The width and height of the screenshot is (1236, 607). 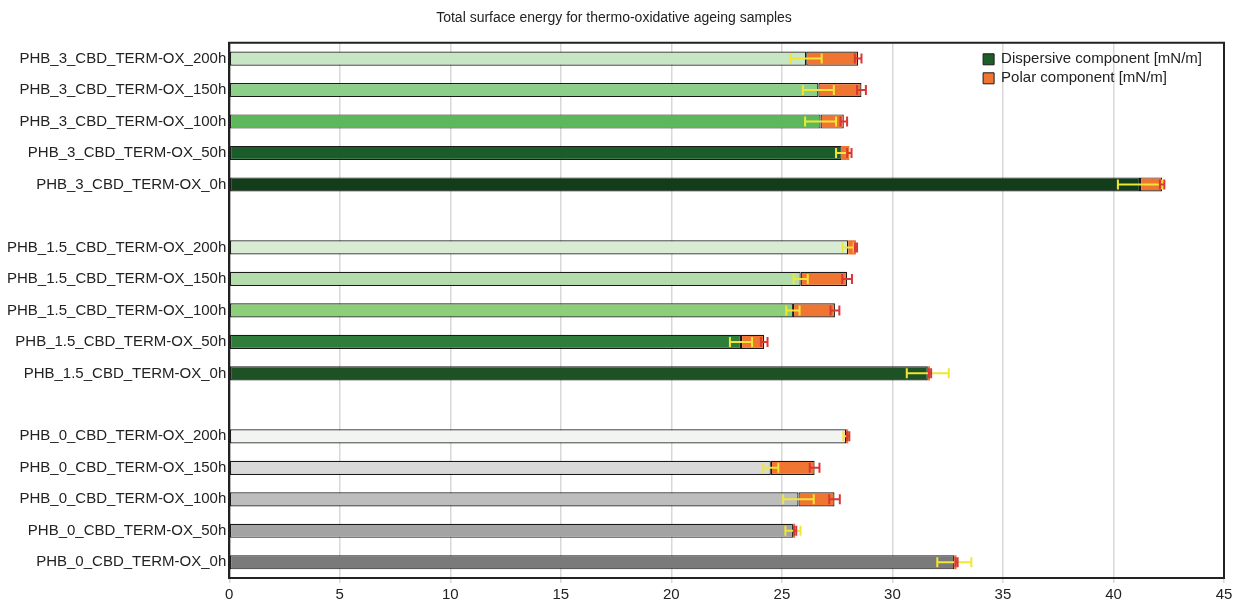 What do you see at coordinates (127, 152) in the screenshot?
I see `y-tick-label: PHB_3_CBD_TERM-OX_50h` at bounding box center [127, 152].